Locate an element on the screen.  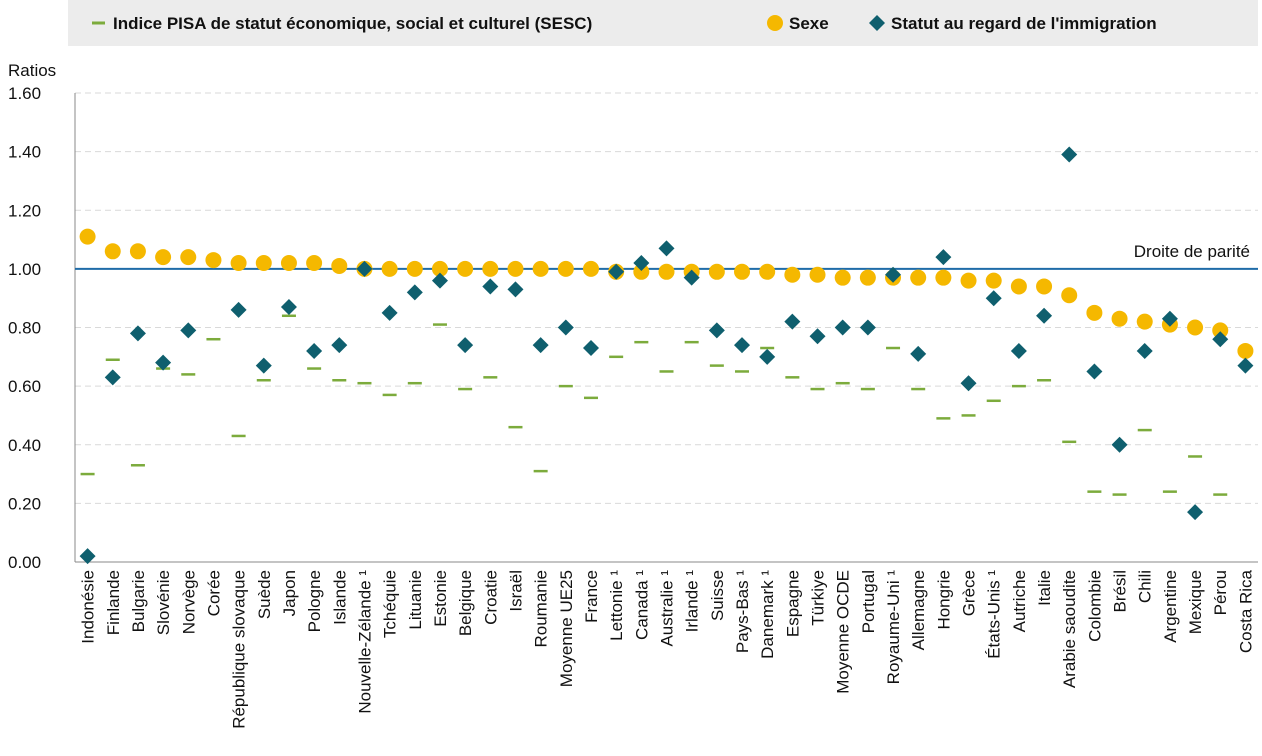
x-tick-label: Pays-Bas ¹ is located at coordinates (742, 611).